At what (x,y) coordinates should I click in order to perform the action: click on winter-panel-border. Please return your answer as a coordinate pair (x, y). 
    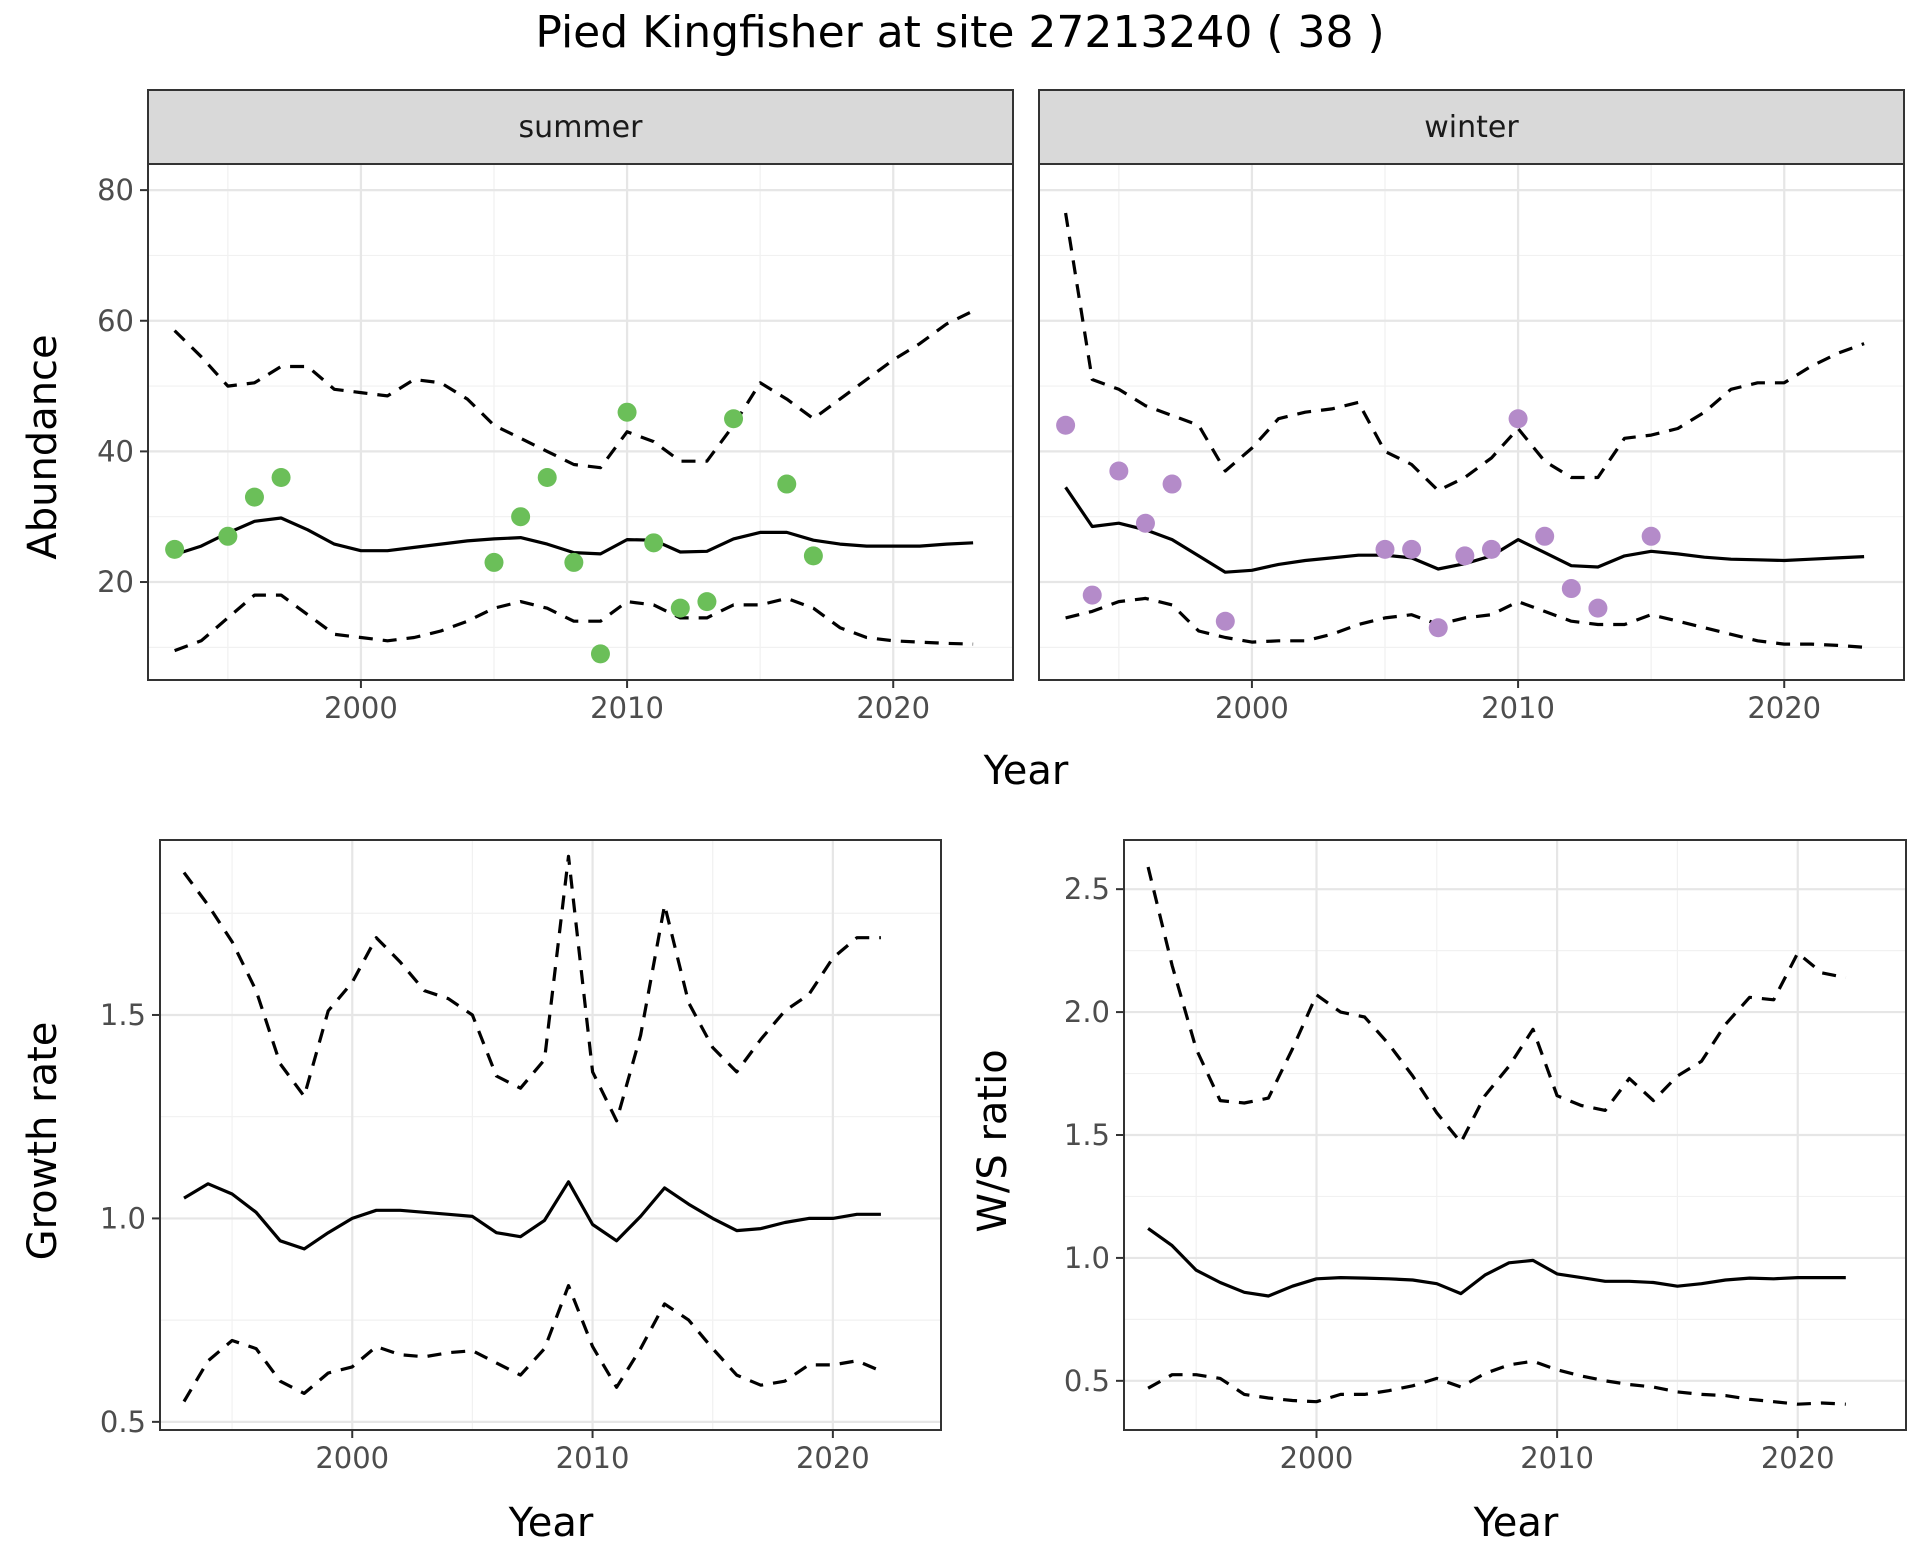
    Looking at the image, I should click on (1471, 422).